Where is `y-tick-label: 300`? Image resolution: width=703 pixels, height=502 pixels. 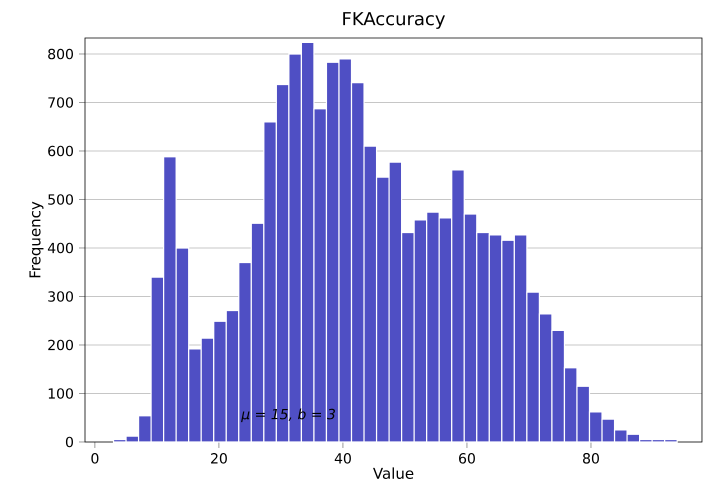 y-tick-label: 300 is located at coordinates (60, 296).